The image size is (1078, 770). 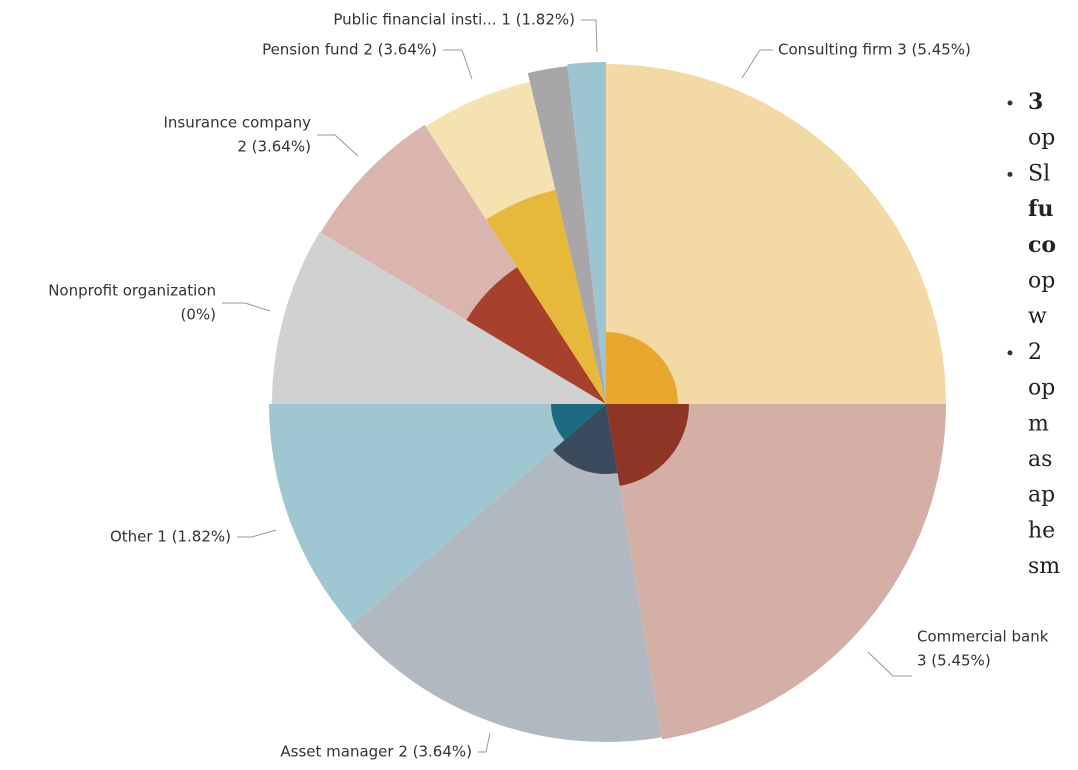 I want to click on side-text: sm, so click(x=1044, y=566).